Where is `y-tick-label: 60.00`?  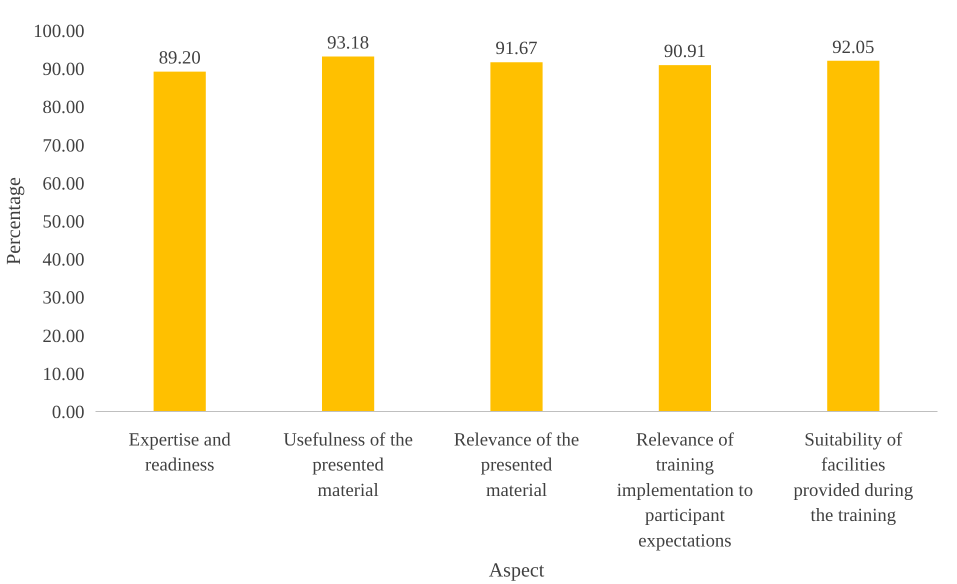
y-tick-label: 60.00 is located at coordinates (63, 183).